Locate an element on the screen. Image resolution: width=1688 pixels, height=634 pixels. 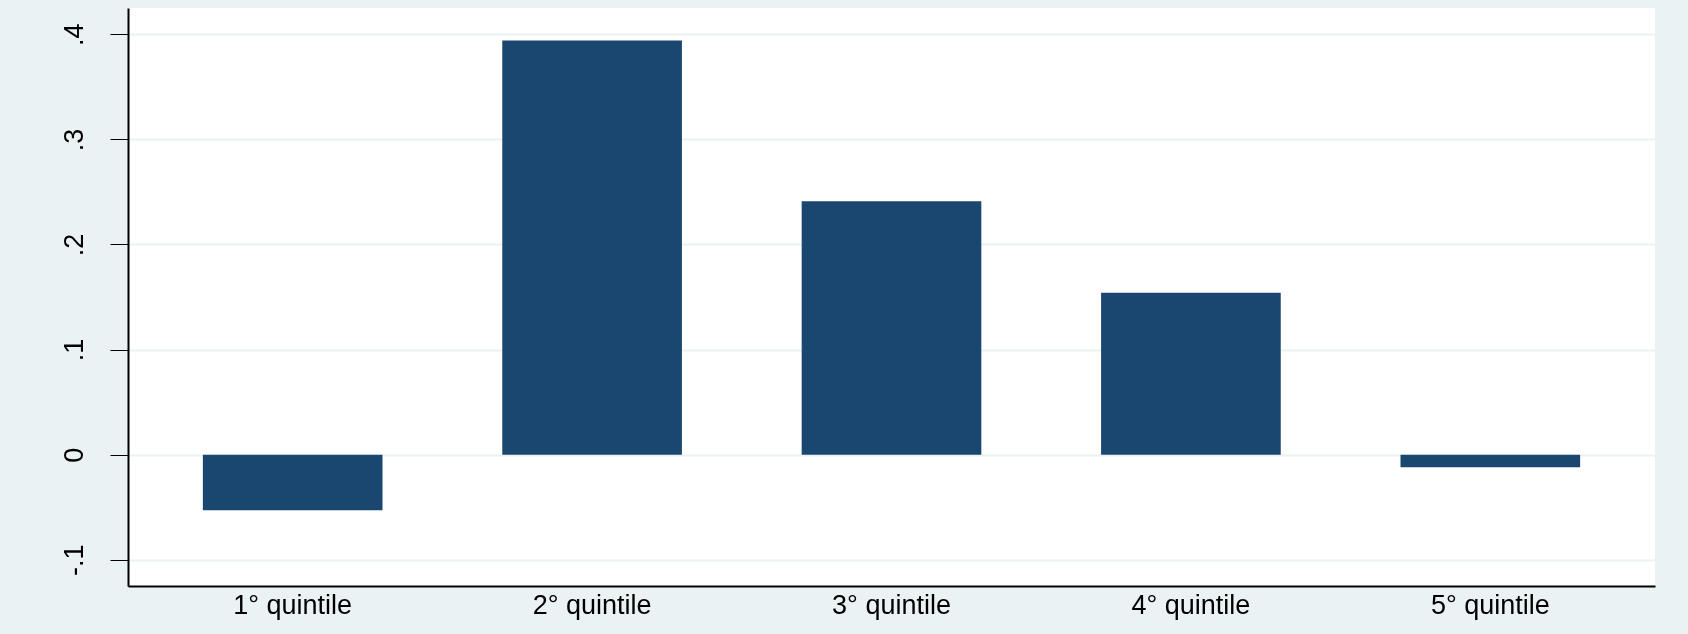
y-tick-label: .3 is located at coordinates (73, 140).